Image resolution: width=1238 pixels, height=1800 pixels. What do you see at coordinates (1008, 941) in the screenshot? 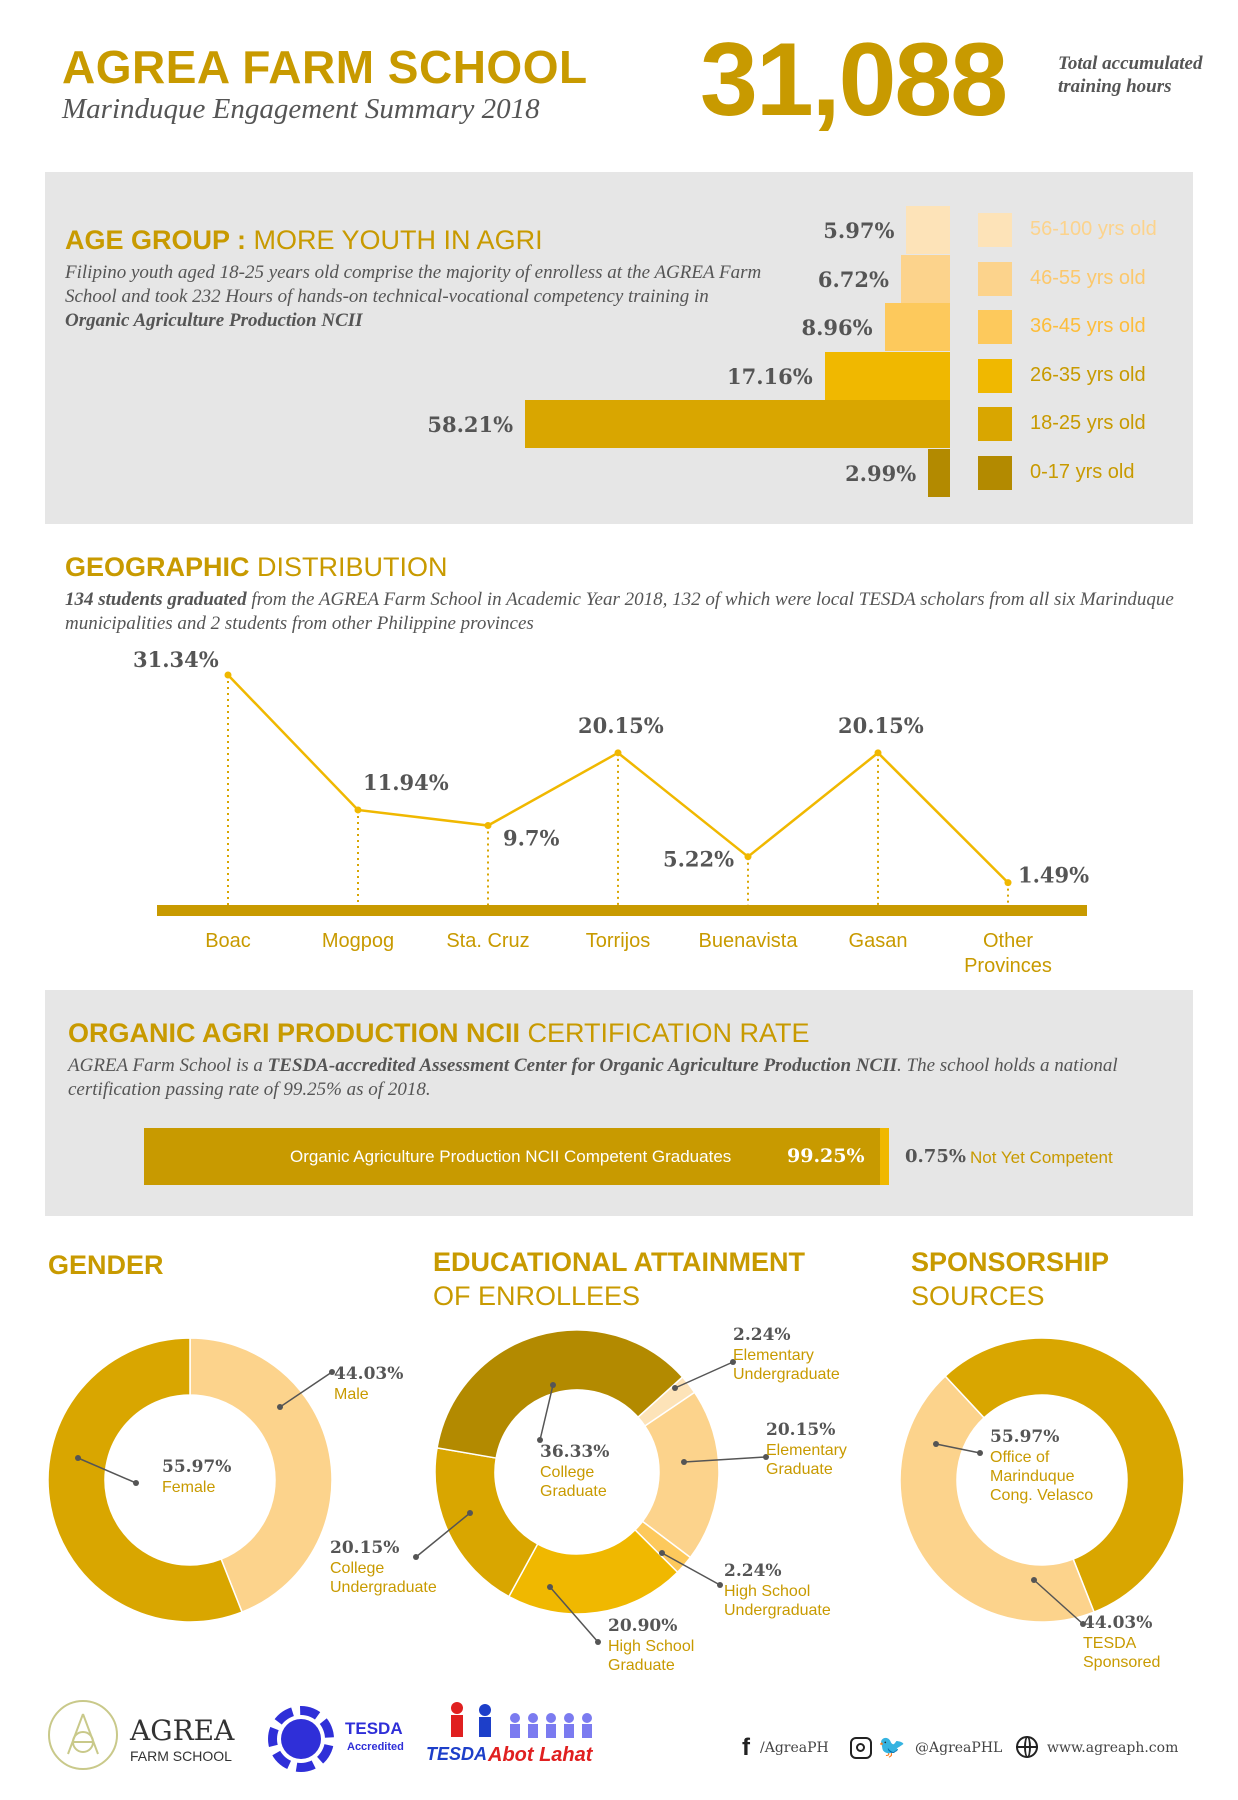
I see `geo-category-label: Other` at bounding box center [1008, 941].